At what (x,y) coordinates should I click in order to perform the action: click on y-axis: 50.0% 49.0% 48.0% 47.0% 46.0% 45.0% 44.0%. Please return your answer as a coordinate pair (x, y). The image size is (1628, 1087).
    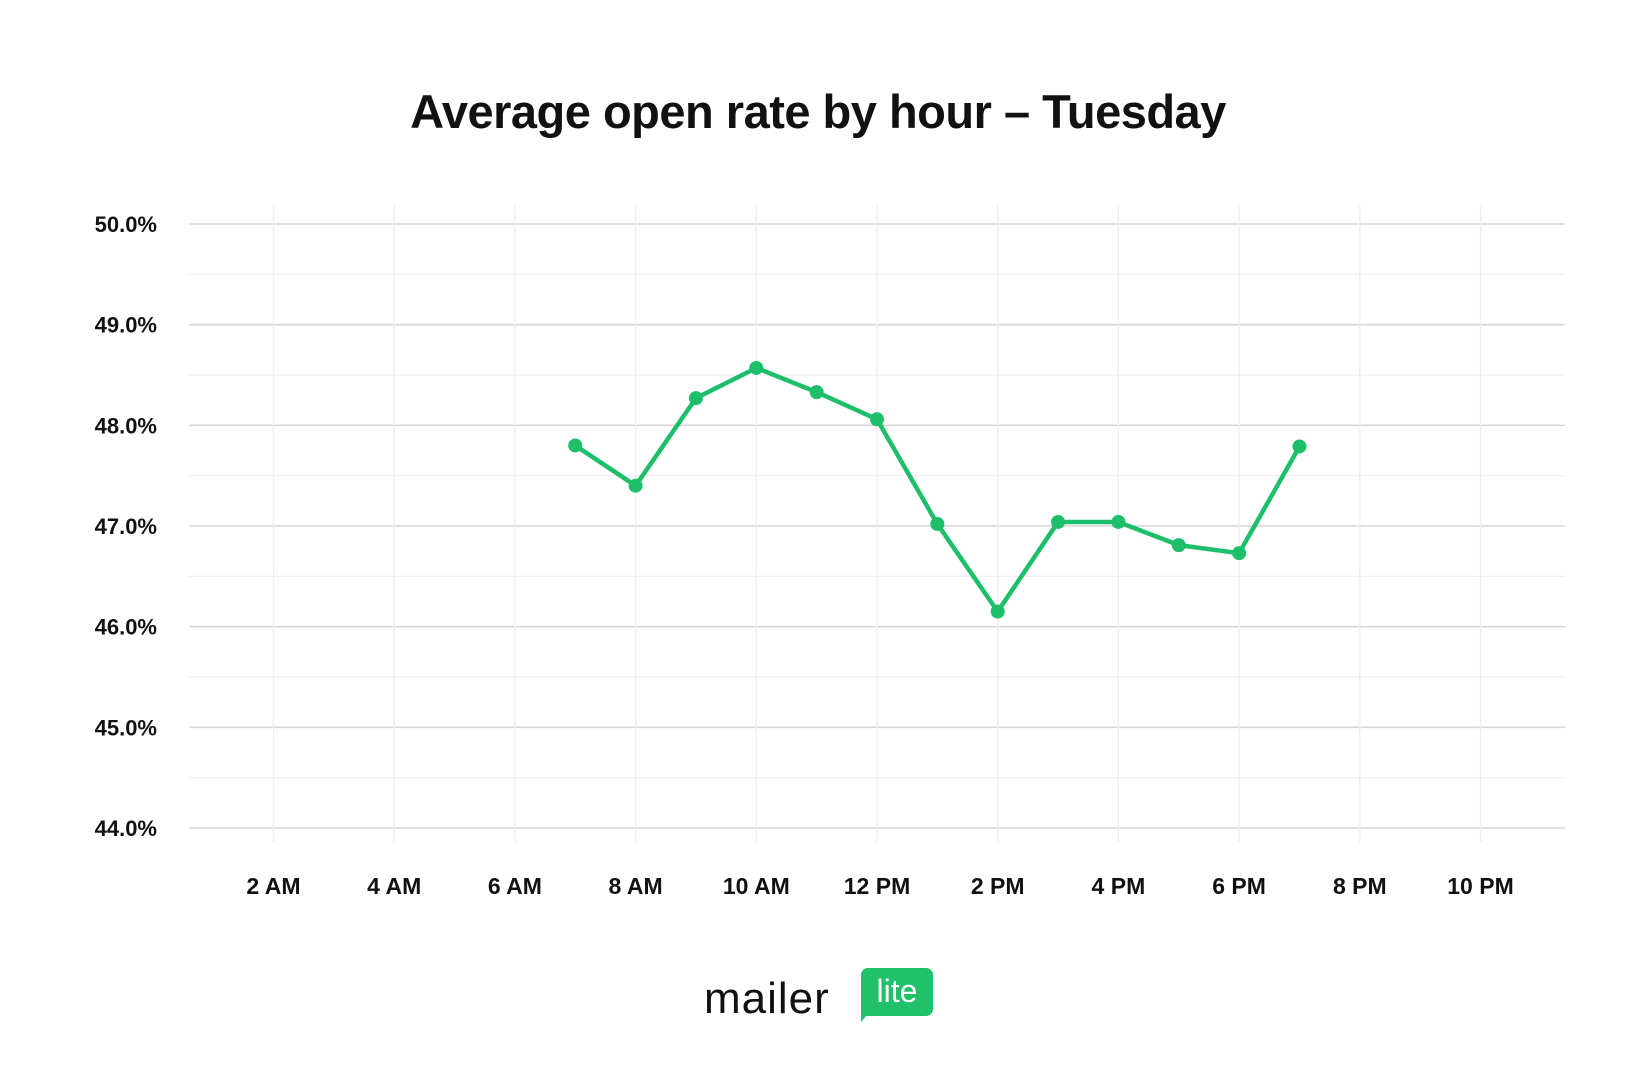
    Looking at the image, I should click on (126, 526).